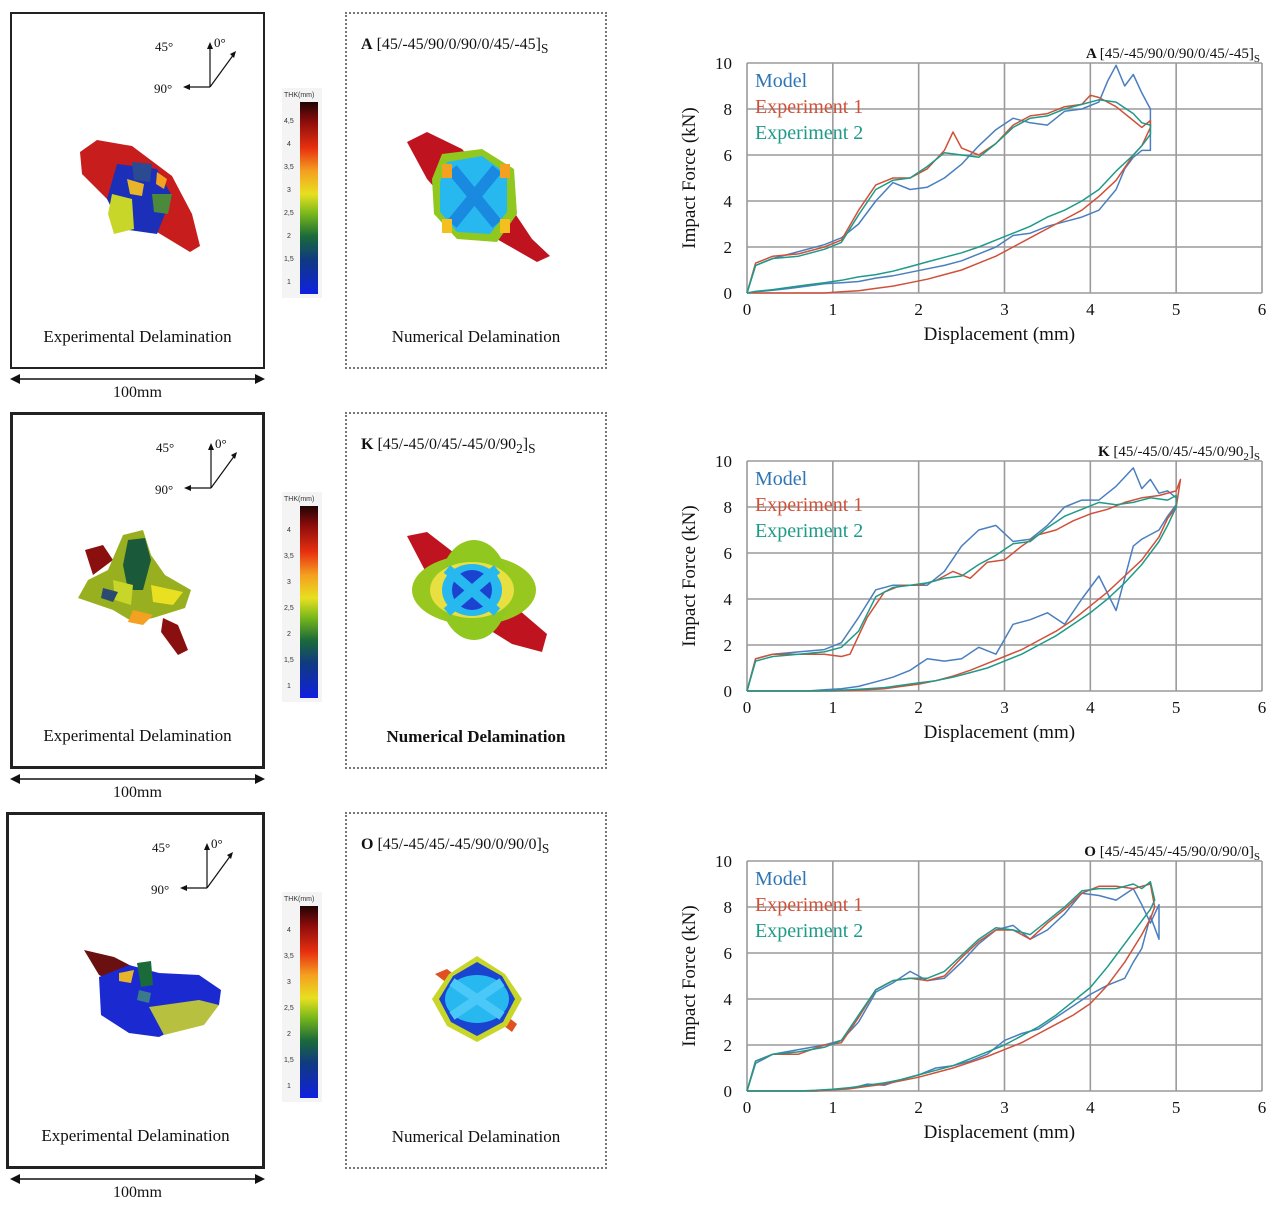  Describe the element at coordinates (163, 87) in the screenshot. I see `label-90: 90°` at that location.